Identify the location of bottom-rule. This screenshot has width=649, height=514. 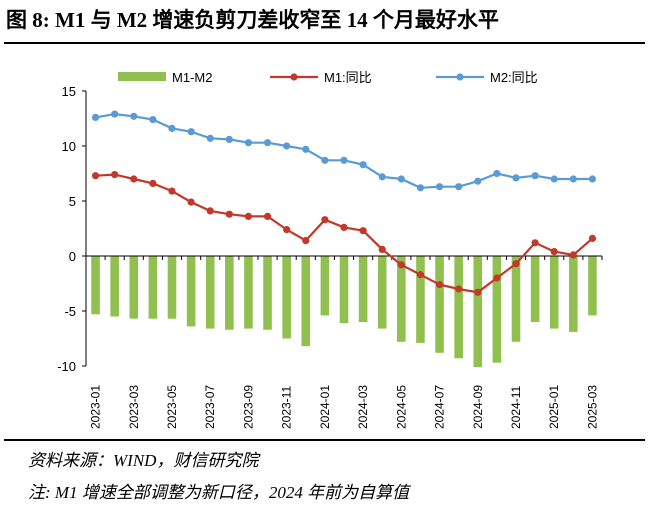
(324, 440).